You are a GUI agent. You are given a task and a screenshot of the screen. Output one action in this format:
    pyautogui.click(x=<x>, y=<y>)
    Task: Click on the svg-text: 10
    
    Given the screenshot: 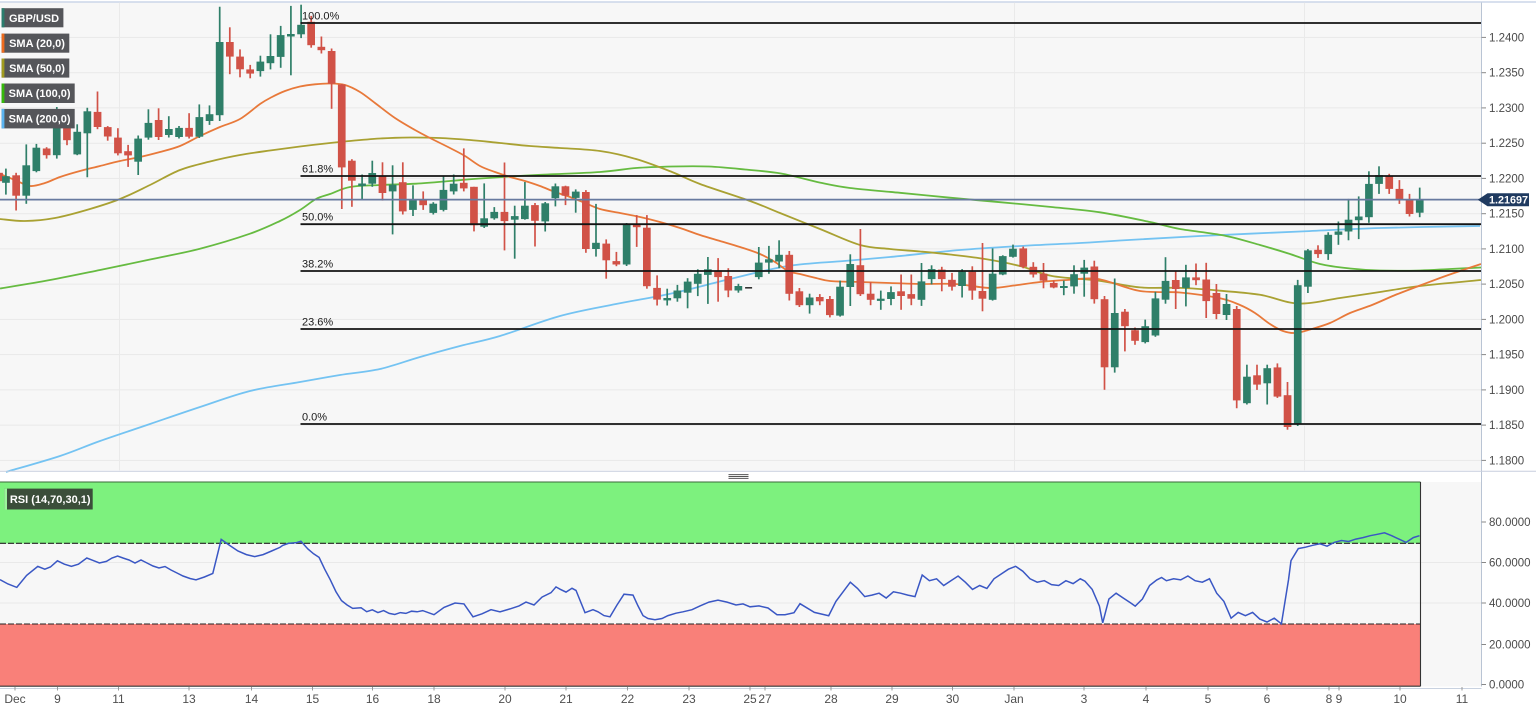 What is the action you would take?
    pyautogui.click(x=1400, y=699)
    